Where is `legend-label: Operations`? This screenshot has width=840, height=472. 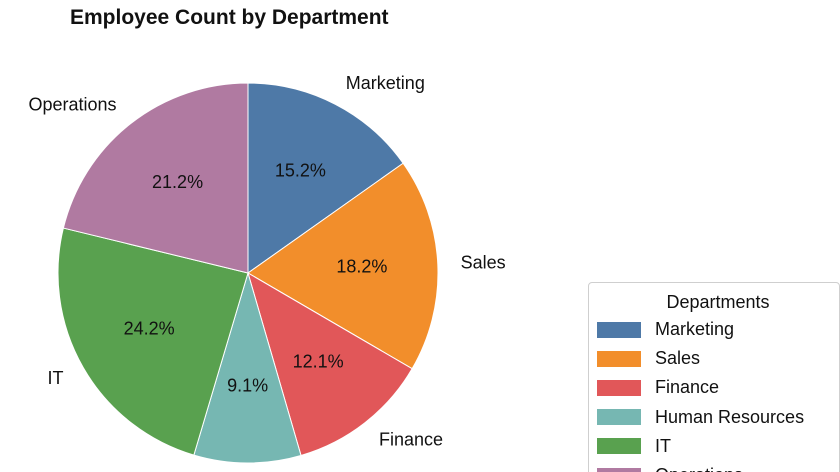
legend-label: Operations is located at coordinates (699, 468).